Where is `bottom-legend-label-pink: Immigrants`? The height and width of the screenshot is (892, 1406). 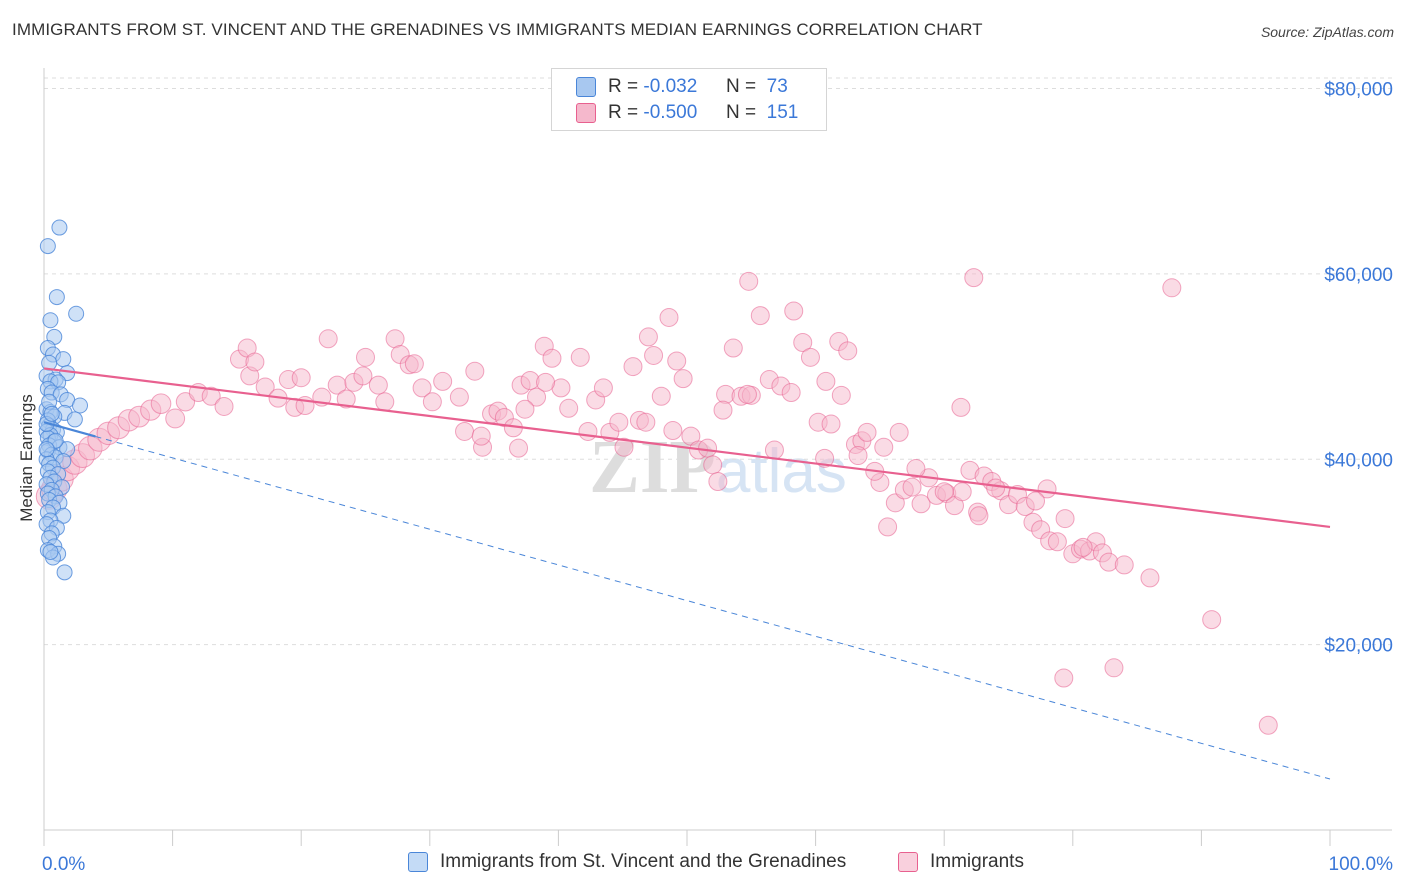 bottom-legend-label-pink: Immigrants is located at coordinates (977, 861).